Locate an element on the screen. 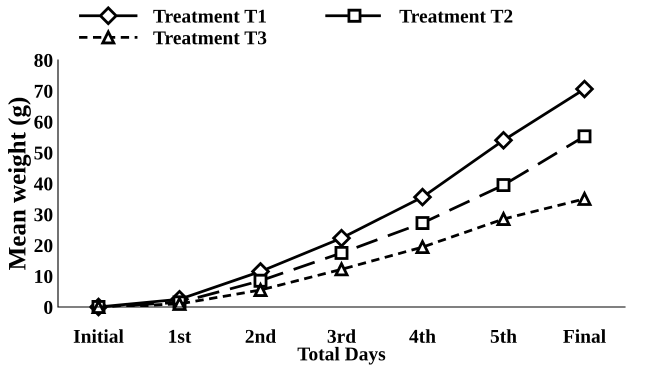 The height and width of the screenshot is (374, 653). x-tick-label: 4th is located at coordinates (422, 336).